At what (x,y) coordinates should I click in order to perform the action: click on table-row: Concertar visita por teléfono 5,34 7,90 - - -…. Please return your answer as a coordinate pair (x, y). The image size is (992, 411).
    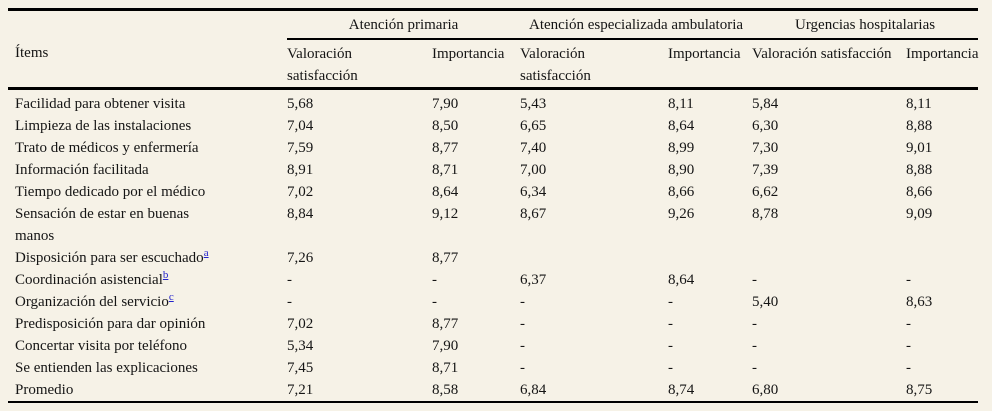
    Looking at the image, I should click on (493, 346).